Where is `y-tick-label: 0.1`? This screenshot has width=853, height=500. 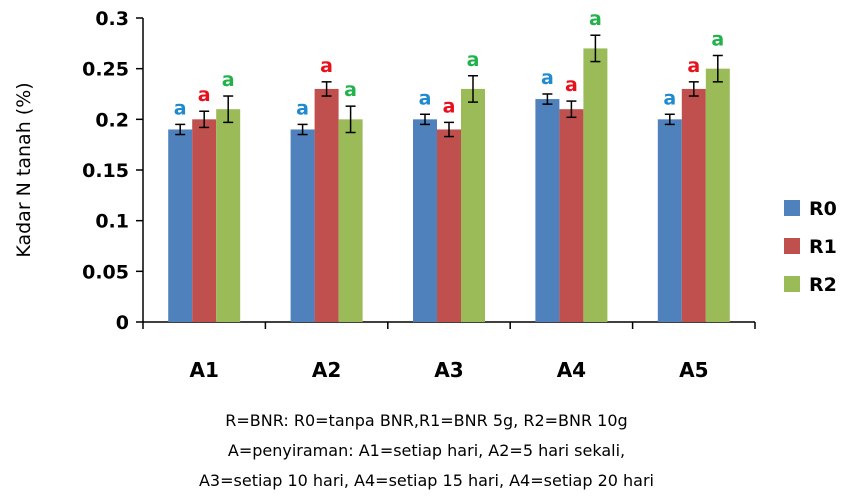 y-tick-label: 0.1 is located at coordinates (112, 222).